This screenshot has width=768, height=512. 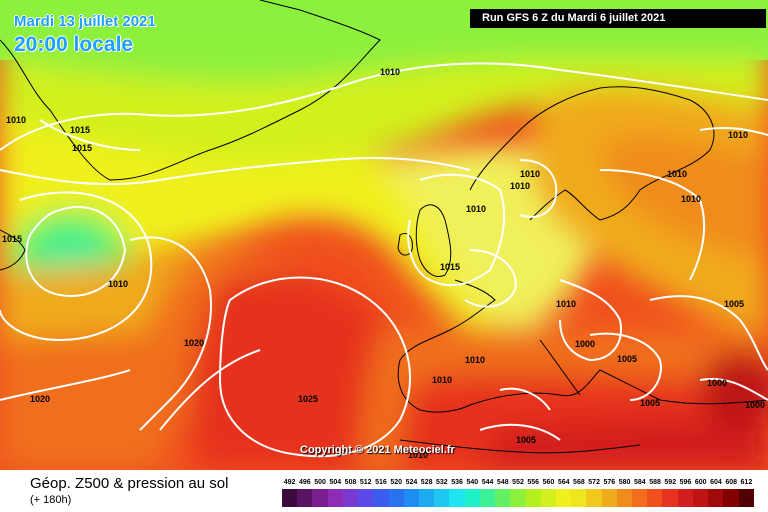 What do you see at coordinates (308, 399) in the screenshot?
I see `isobar-label: 1025` at bounding box center [308, 399].